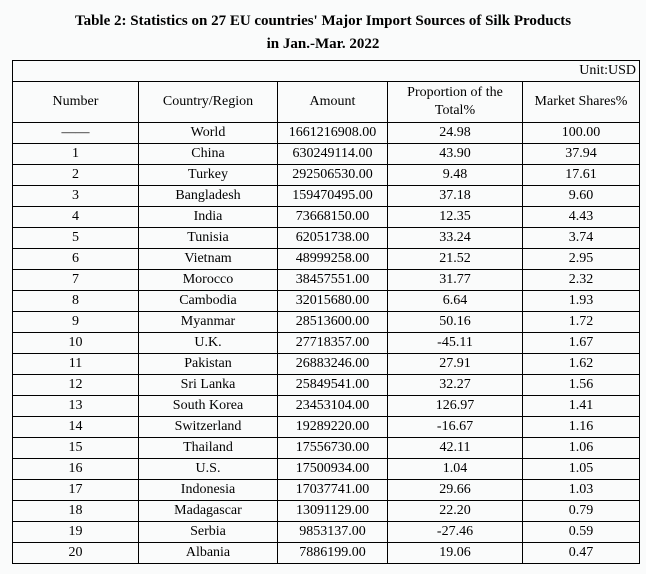 This screenshot has width=646, height=574. I want to click on table-row: 10 U.K. 27718357.00 -45.11 1.67, so click(326, 343).